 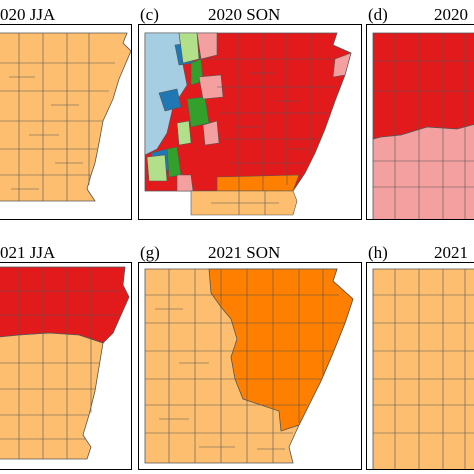 I want to click on panel-g-title: 2021 SON, so click(x=244, y=252).